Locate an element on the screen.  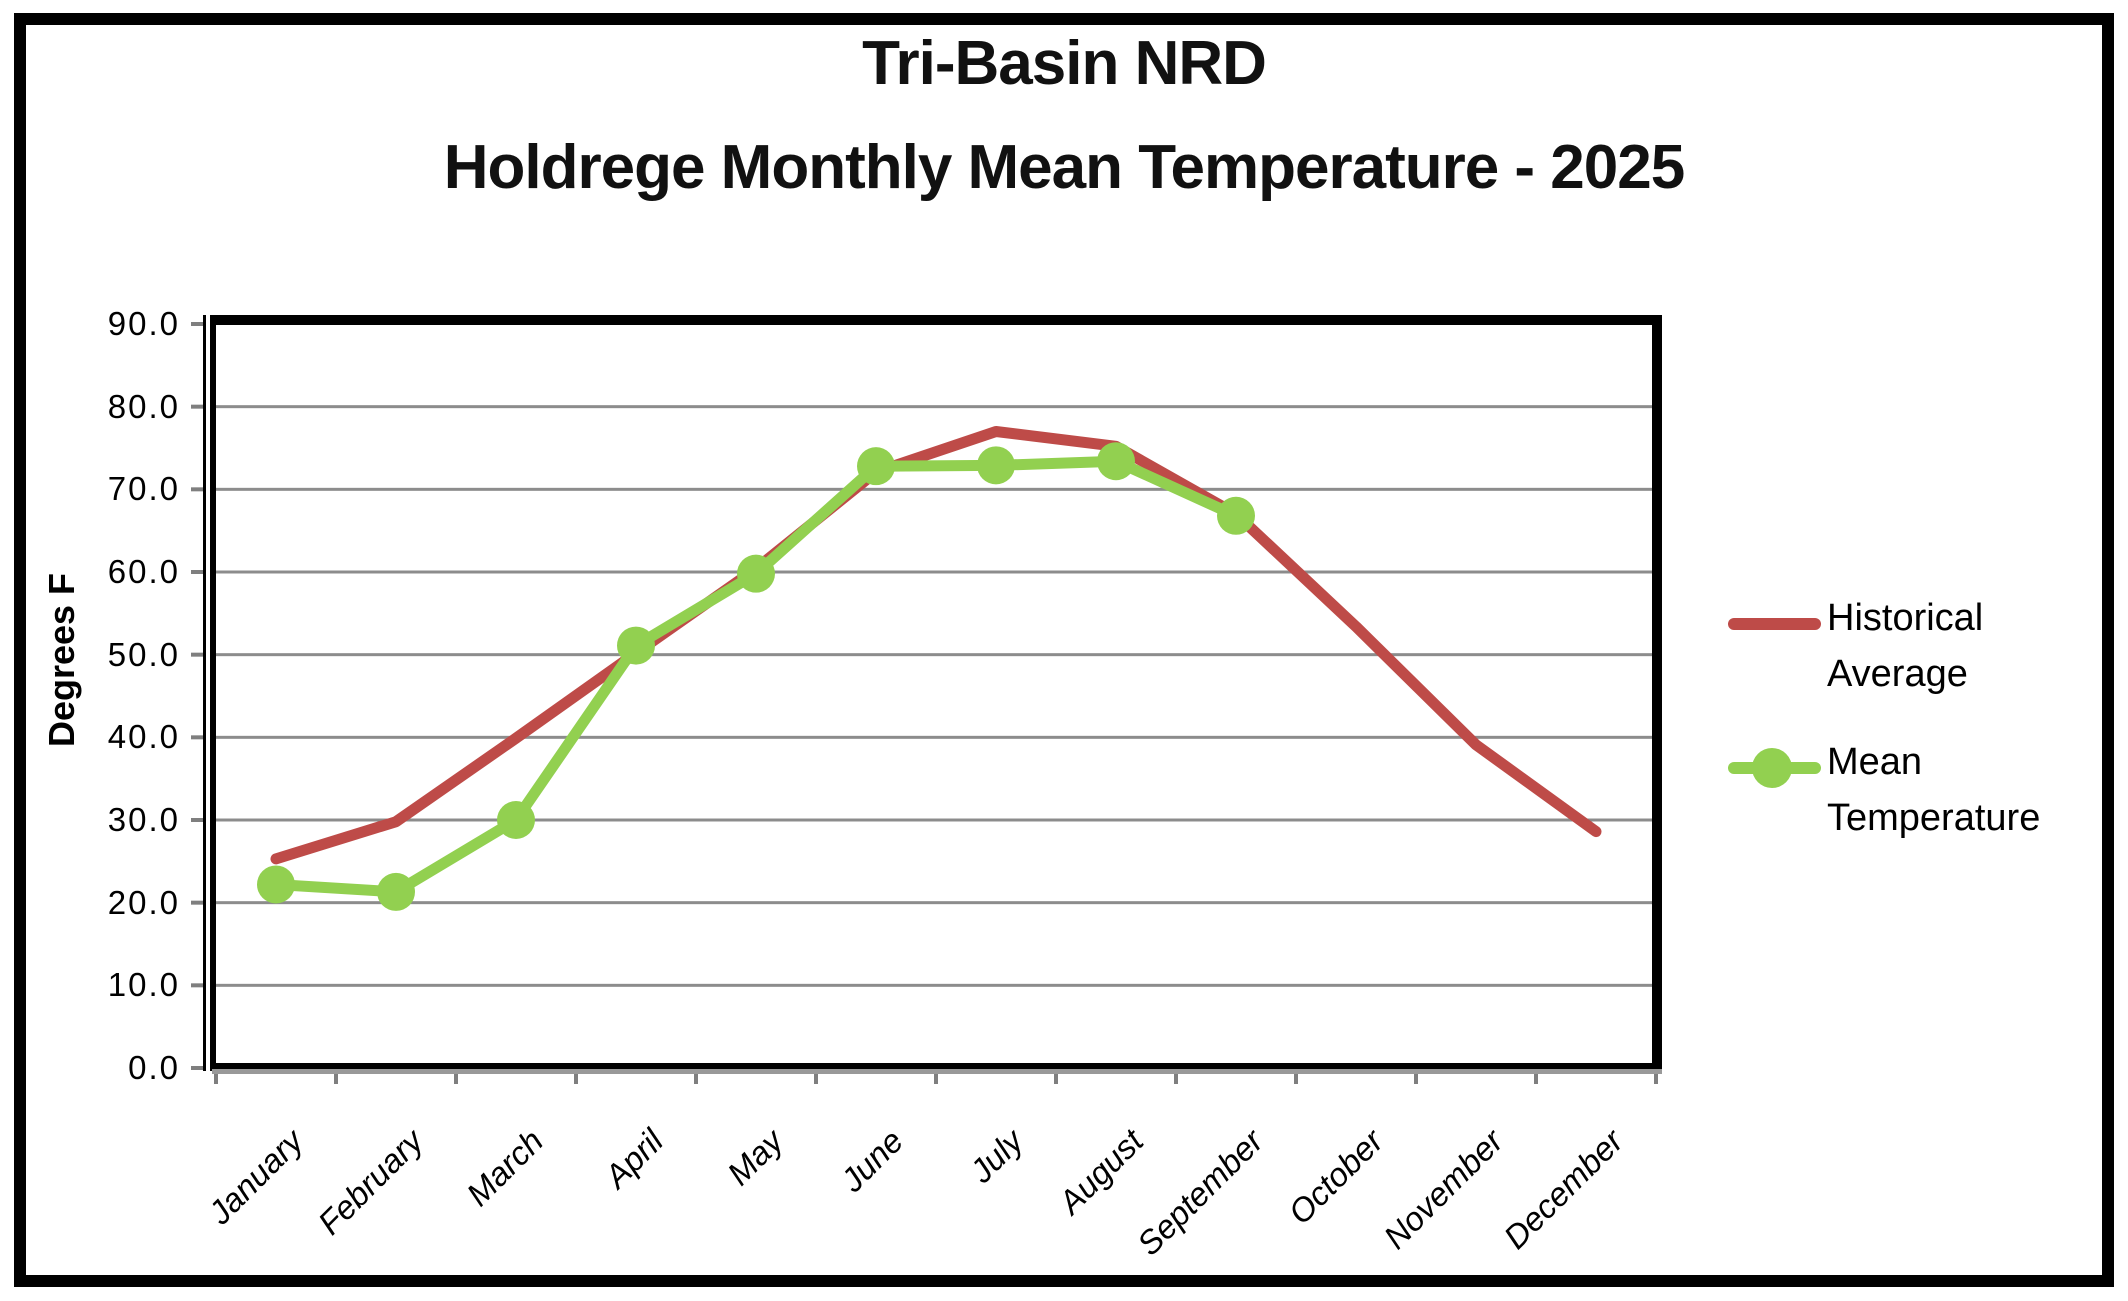
y-axis-tick-label: 0.0 is located at coordinates (154, 1067).